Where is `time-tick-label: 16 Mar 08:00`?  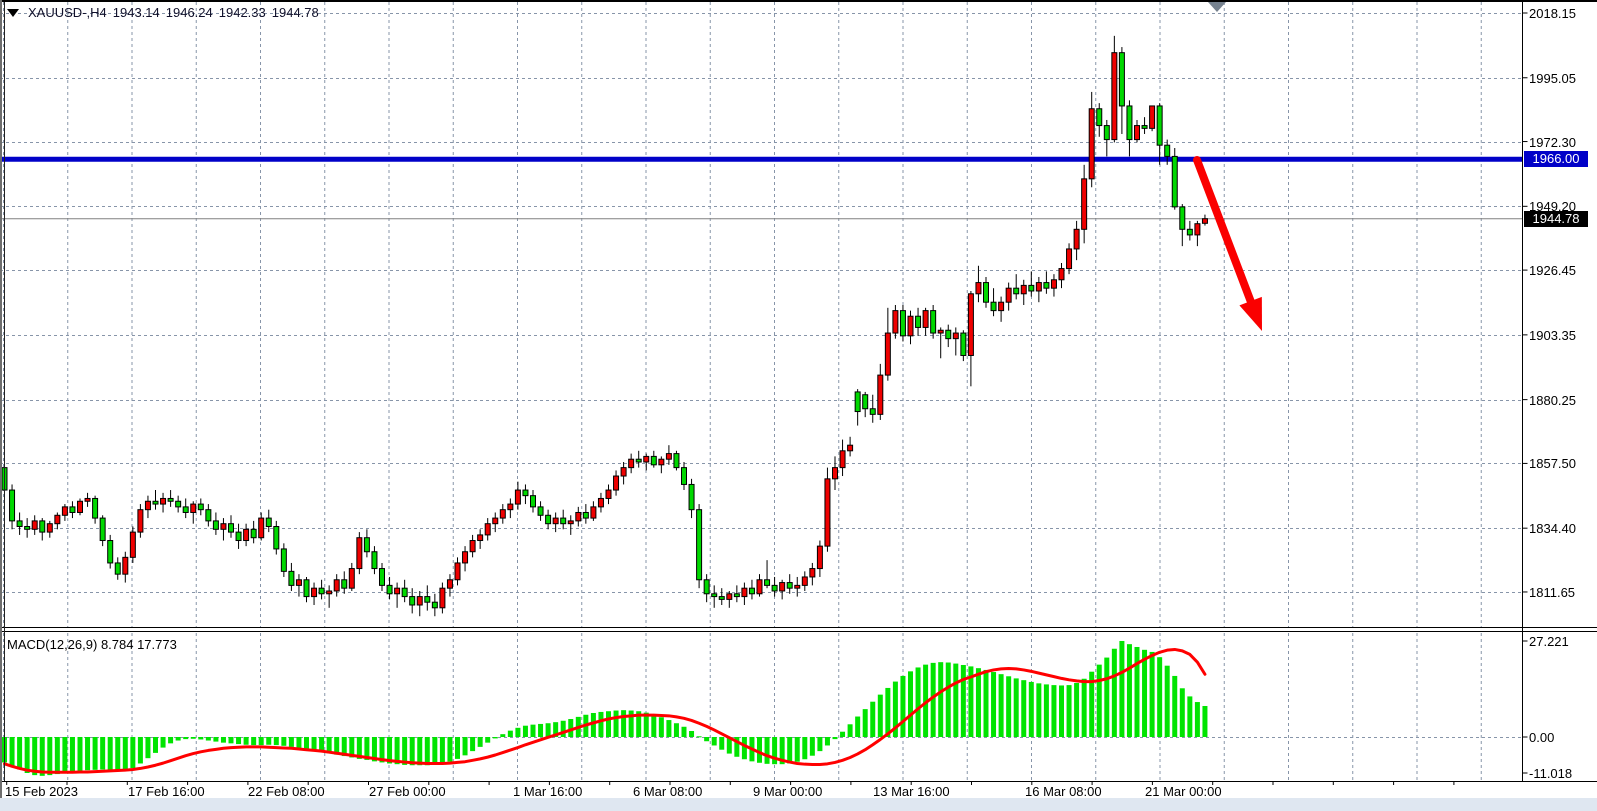 time-tick-label: 16 Mar 08:00 is located at coordinates (1063, 791).